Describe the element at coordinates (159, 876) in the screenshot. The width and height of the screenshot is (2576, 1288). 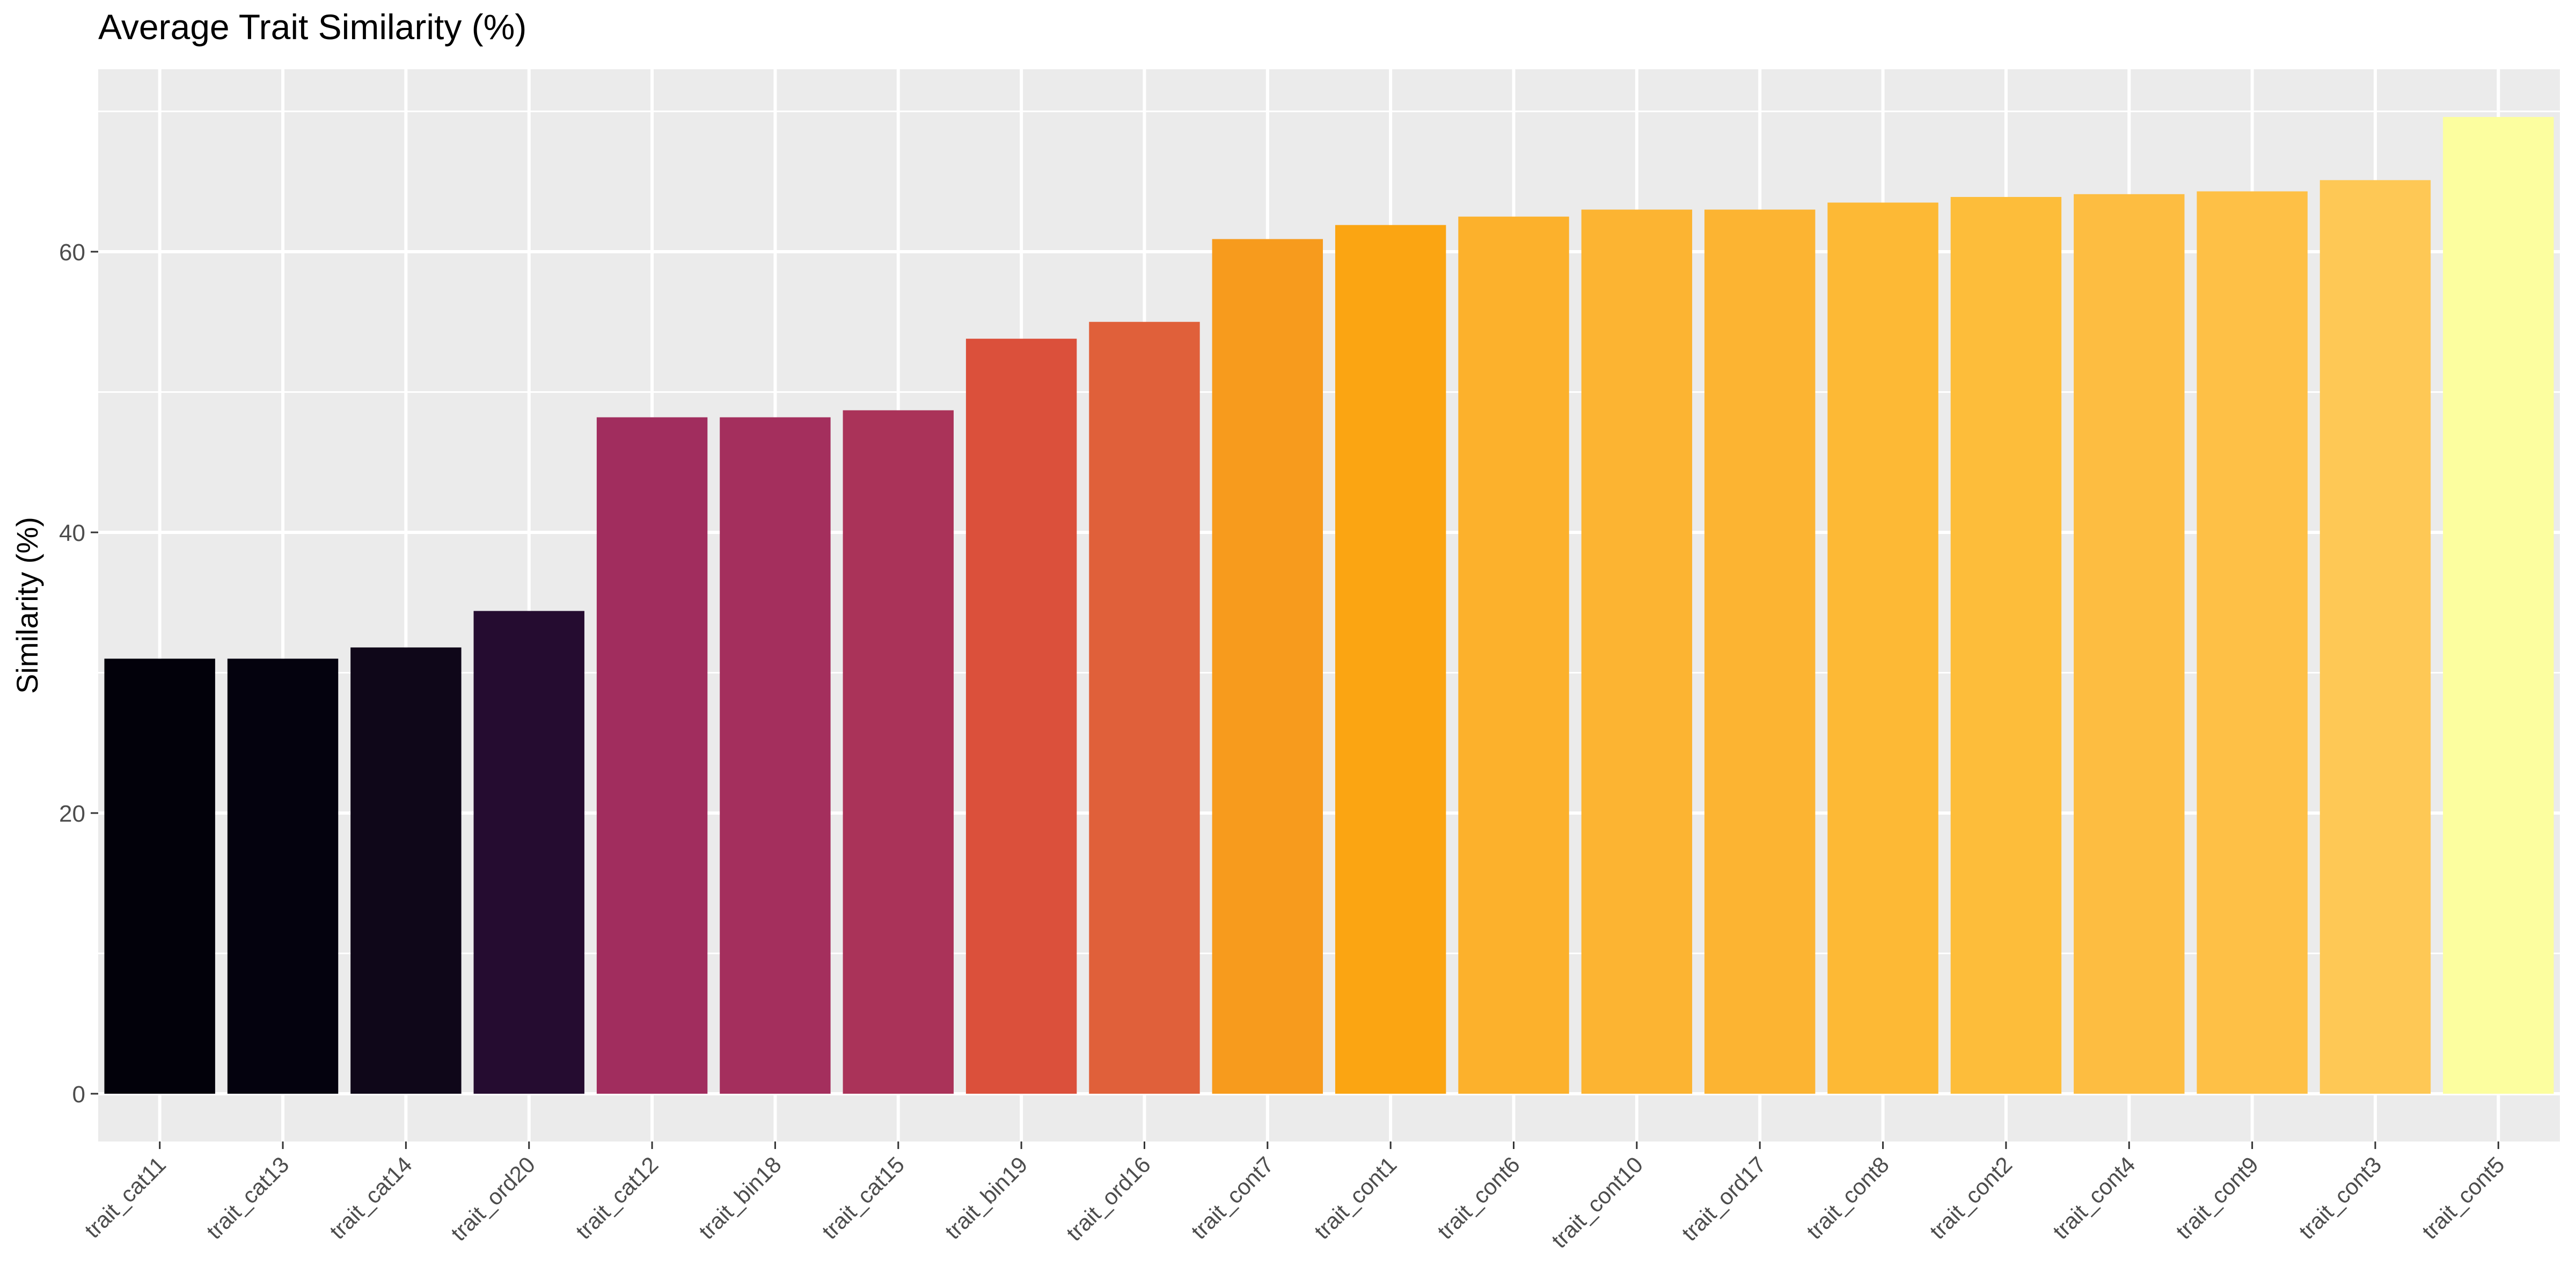
I see `bar-trait_cat11` at that location.